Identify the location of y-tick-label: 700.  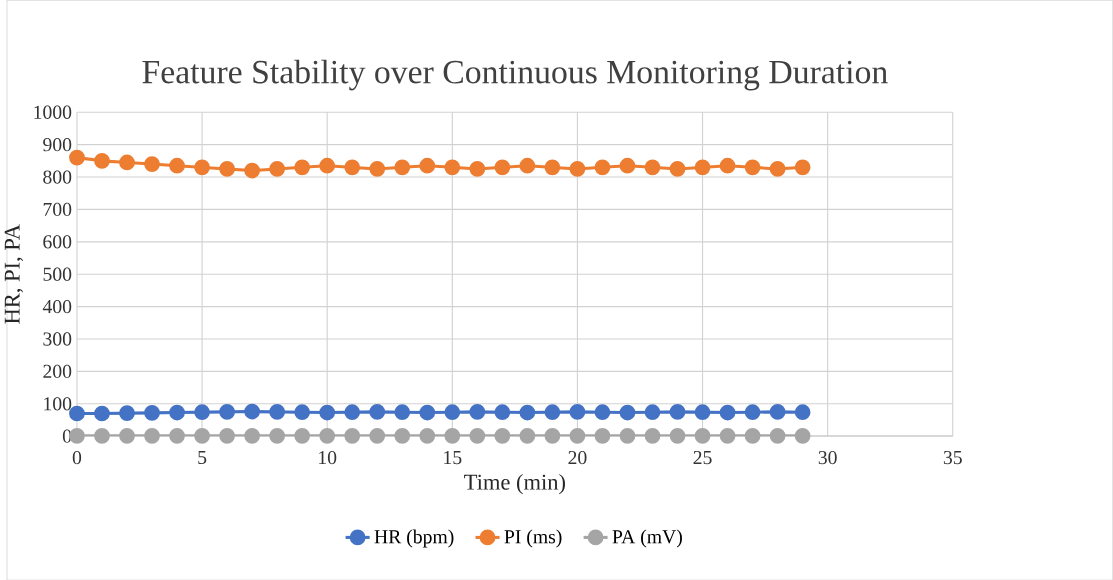
(57, 209).